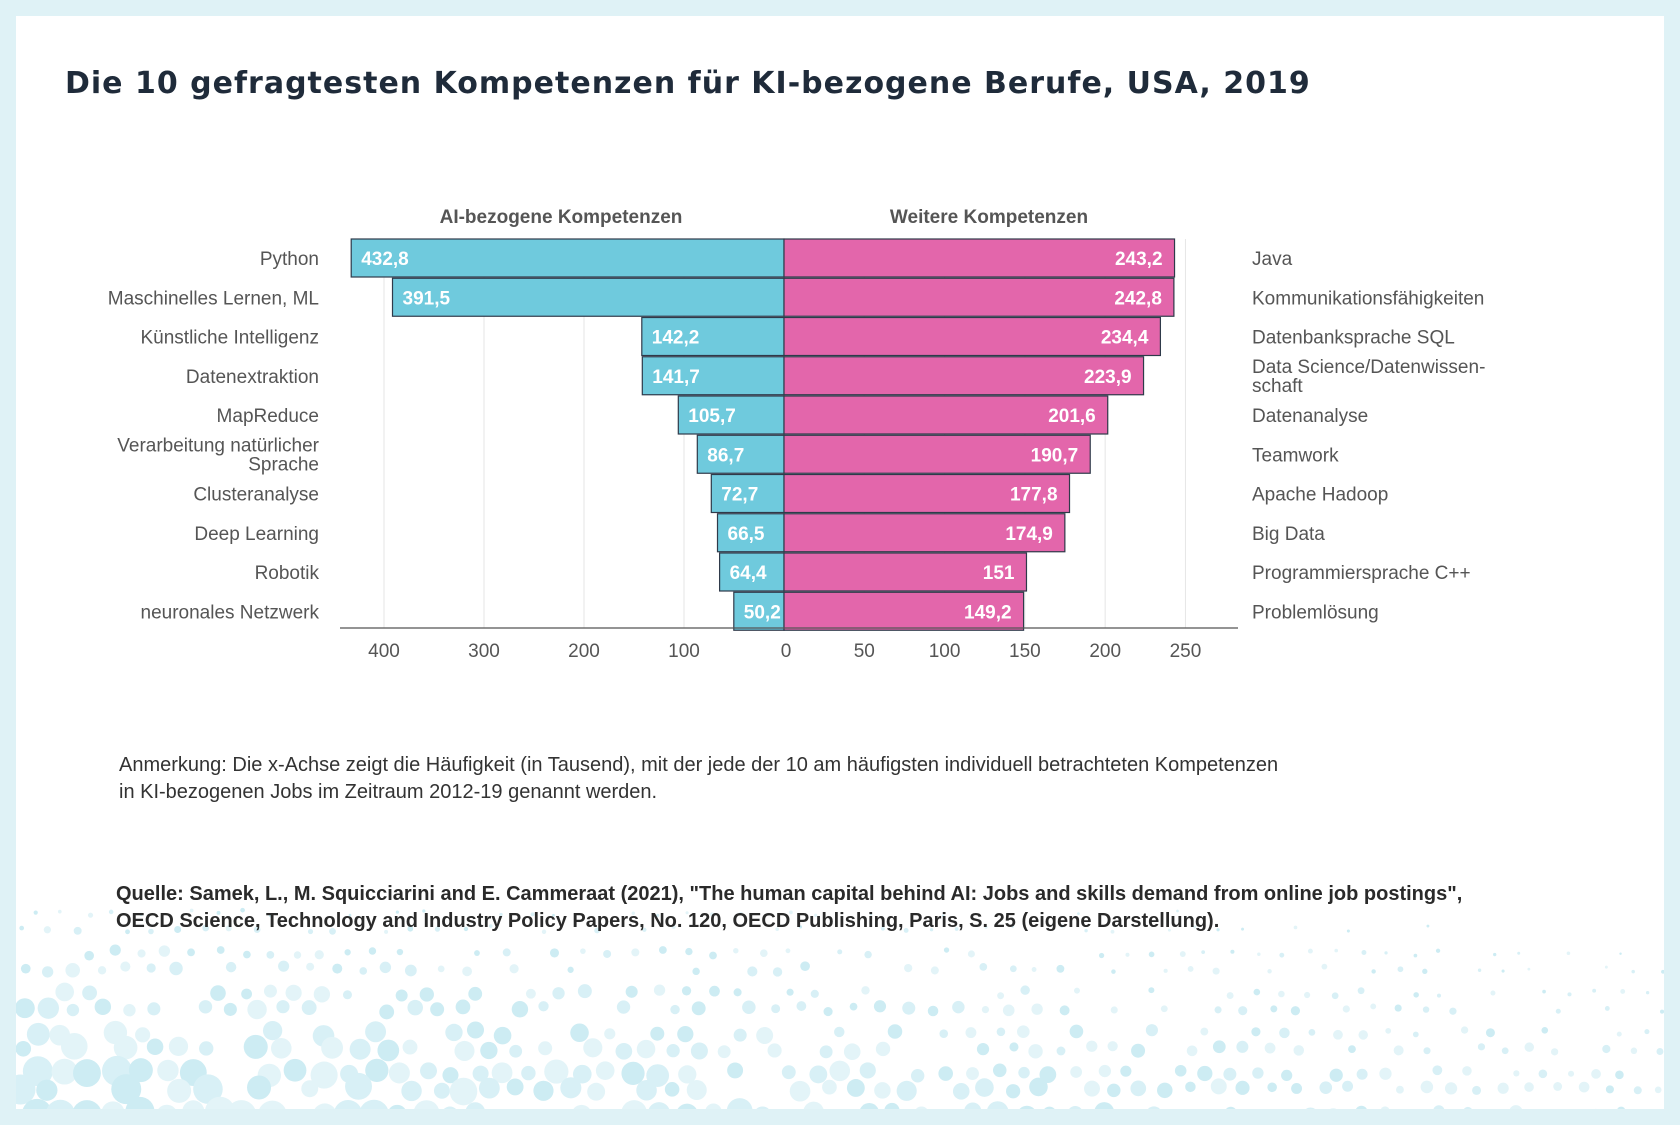  What do you see at coordinates (1072, 416) in the screenshot?
I see `right-value-label-4: 201,6` at bounding box center [1072, 416].